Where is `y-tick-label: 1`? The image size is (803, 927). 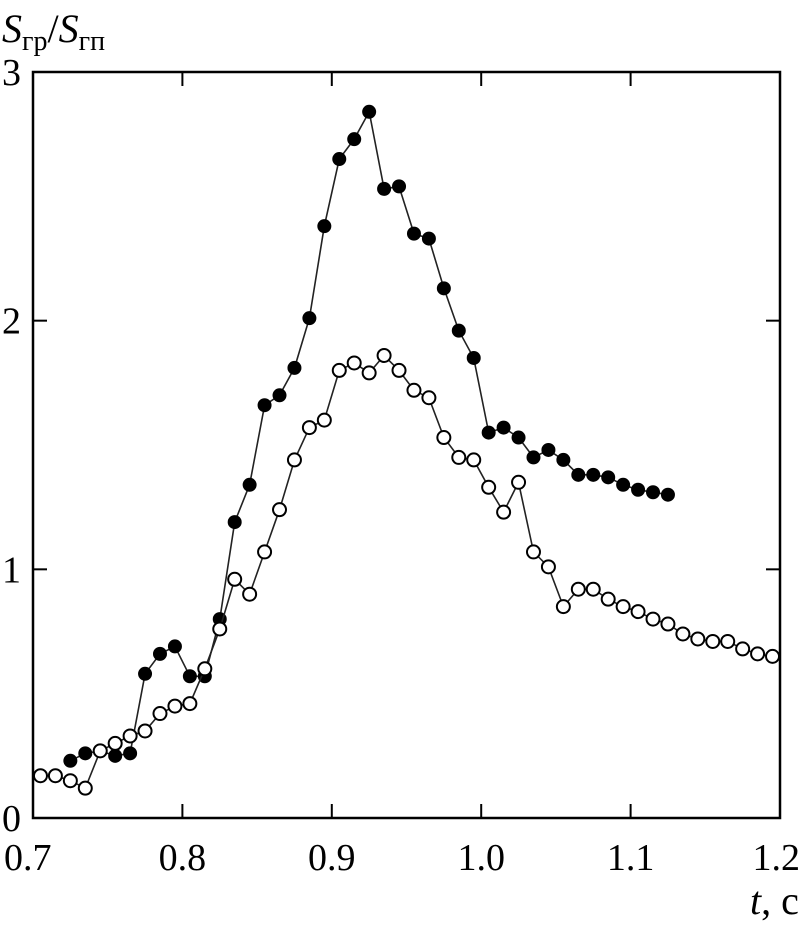
y-tick-label: 1 is located at coordinates (11, 570).